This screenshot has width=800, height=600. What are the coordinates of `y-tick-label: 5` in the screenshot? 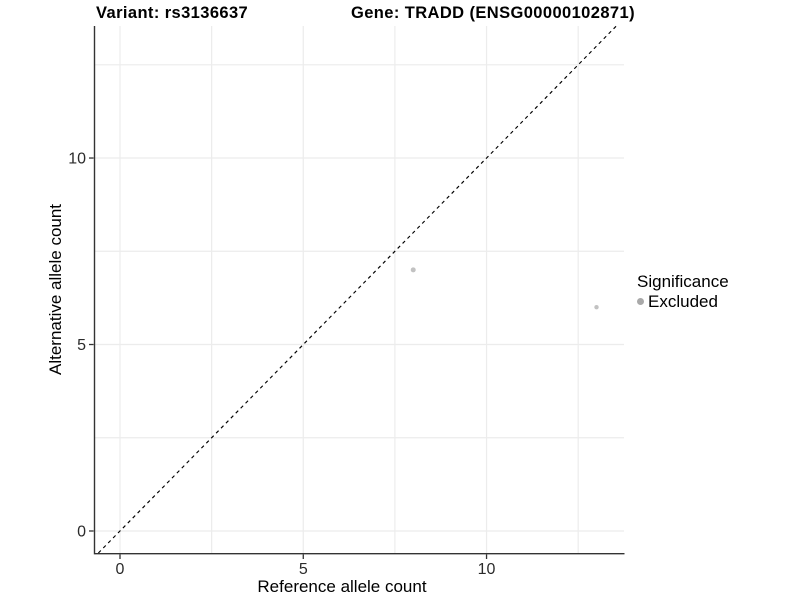 It's located at (81, 345).